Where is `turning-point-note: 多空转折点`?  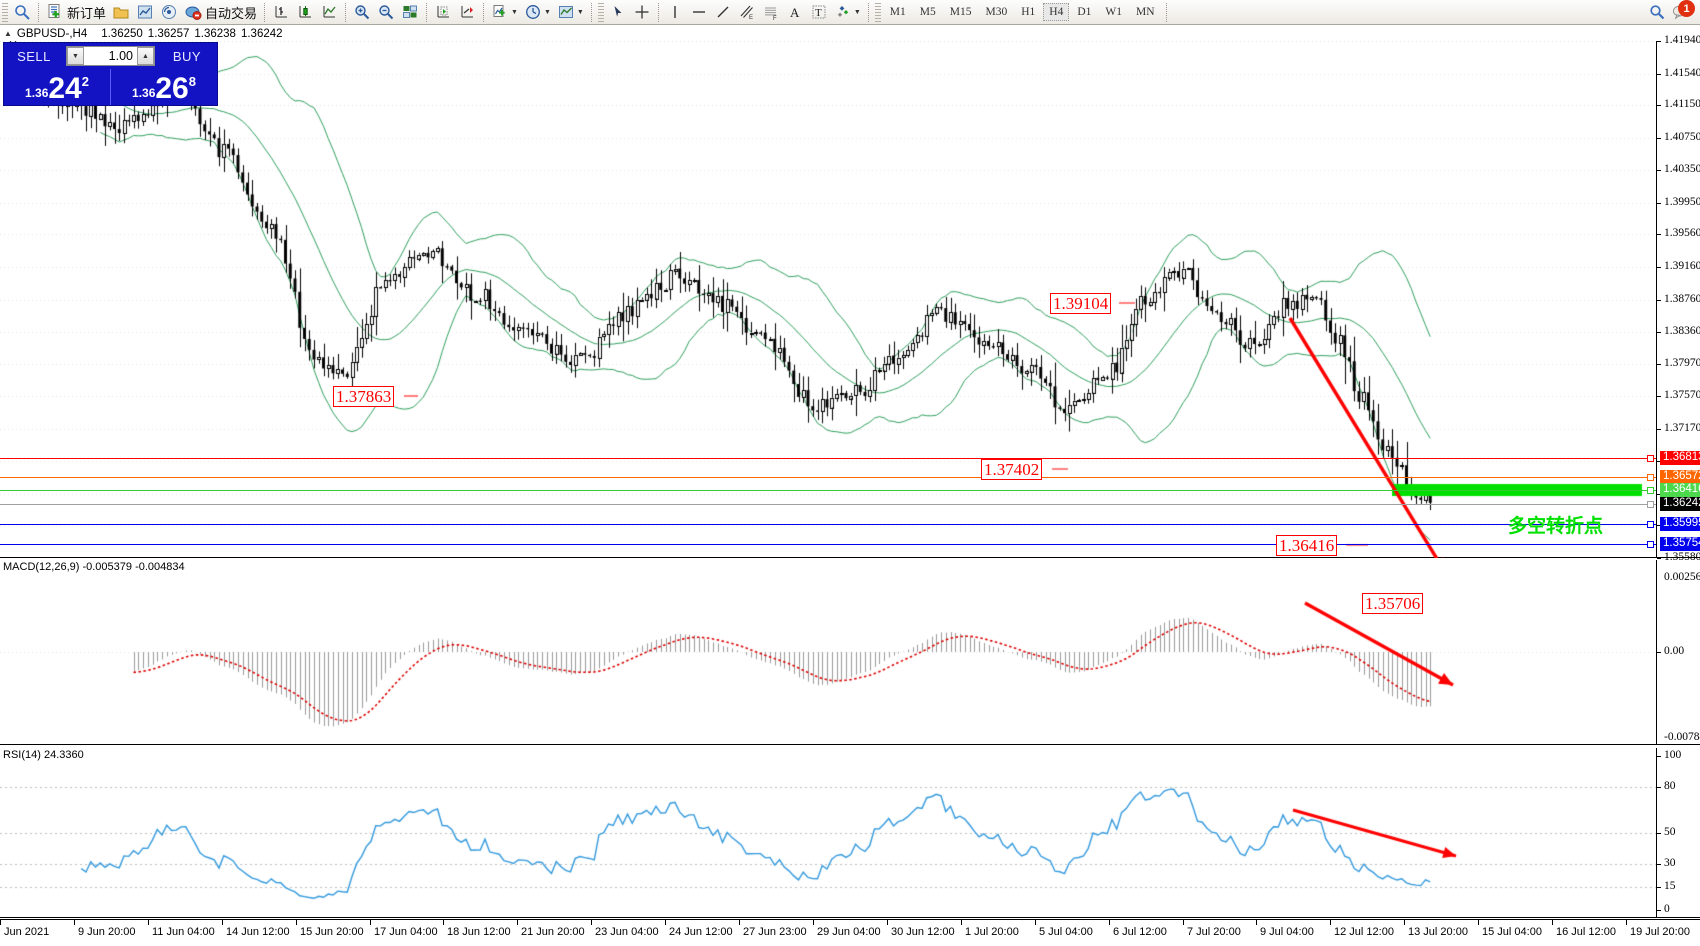 turning-point-note: 多空转折点 is located at coordinates (1556, 526).